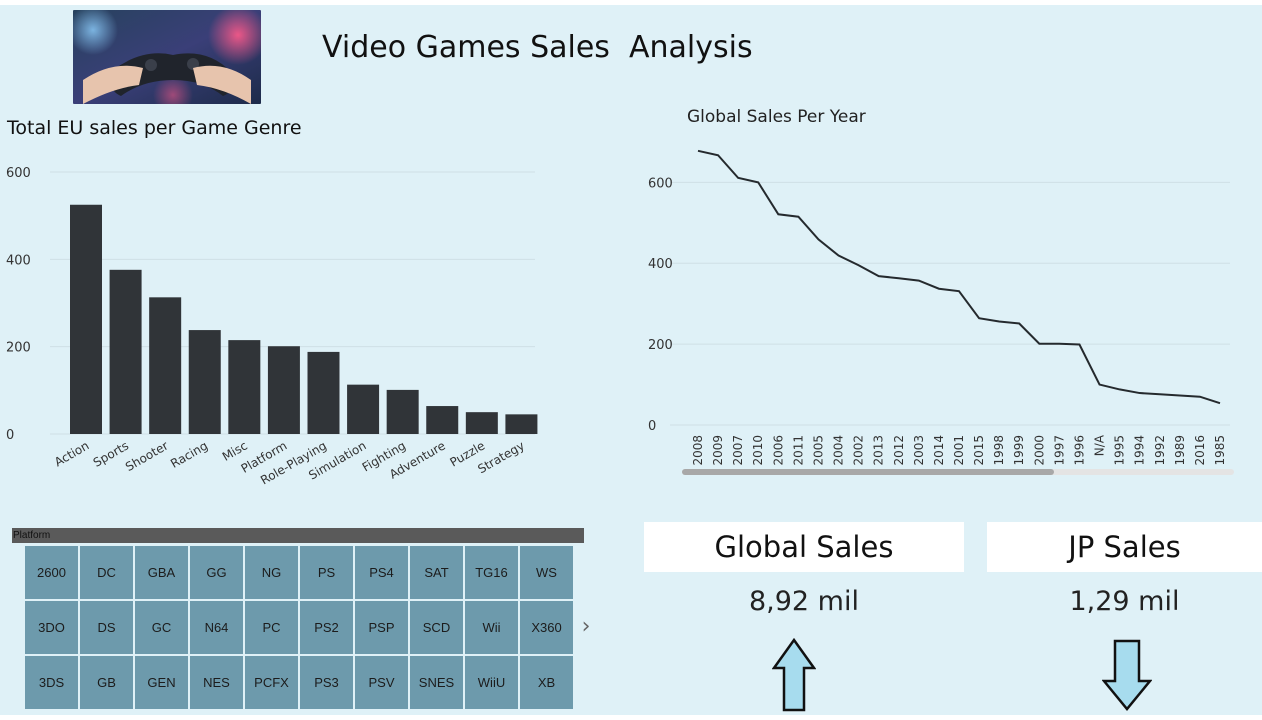  What do you see at coordinates (537, 47) in the screenshot?
I see `page-title: Video Games Sales Analysis` at bounding box center [537, 47].